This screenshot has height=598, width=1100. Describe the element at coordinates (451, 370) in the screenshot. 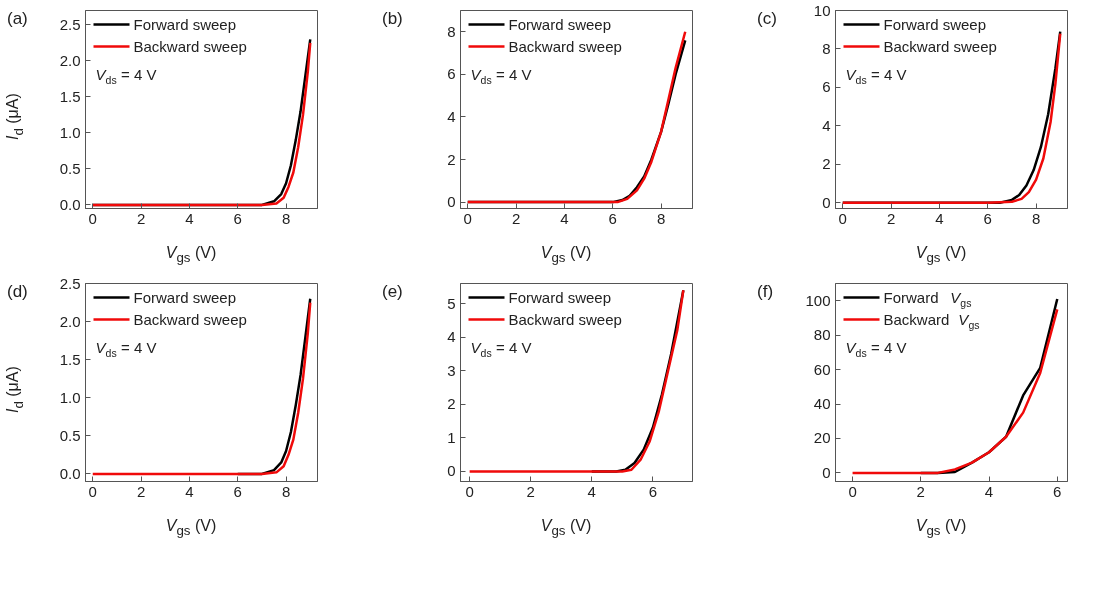

I see `y-tick-label: 3` at that location.